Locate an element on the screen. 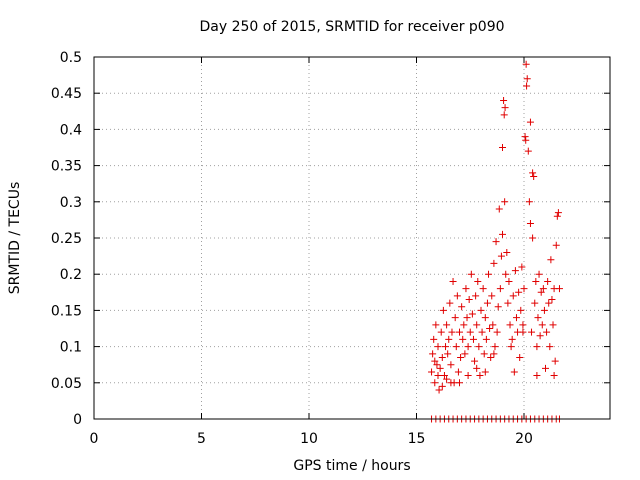 The width and height of the screenshot is (640, 480). y-tick-label: 0.45 is located at coordinates (66, 94).